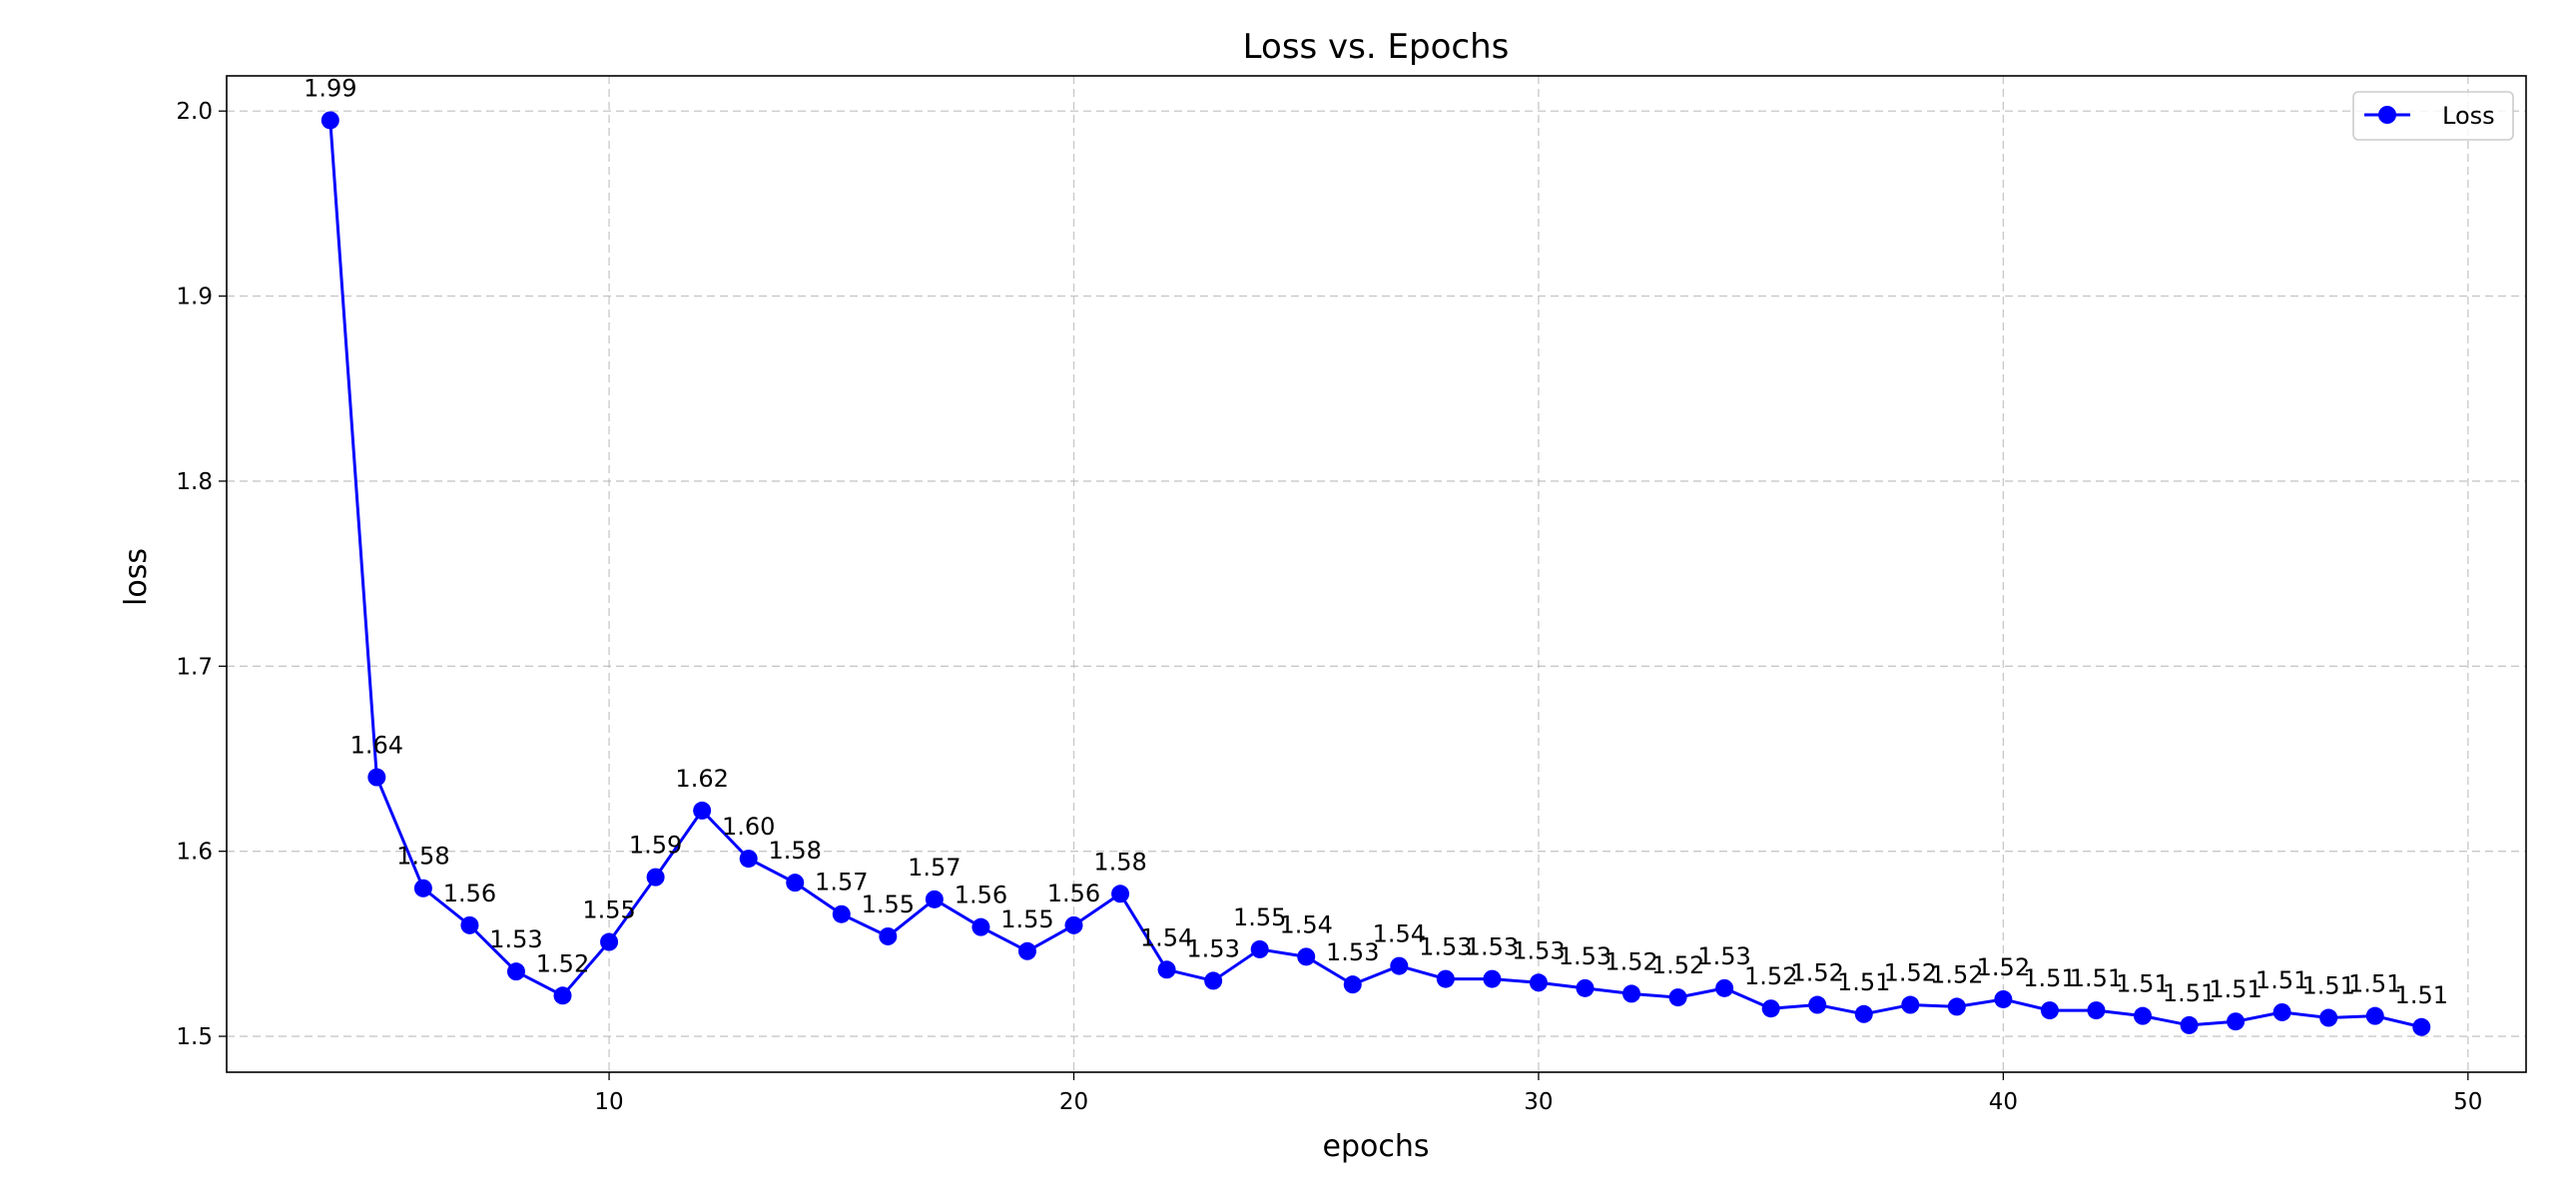 The image size is (2576, 1198). I want to click on data-label: 1.64, so click(376, 746).